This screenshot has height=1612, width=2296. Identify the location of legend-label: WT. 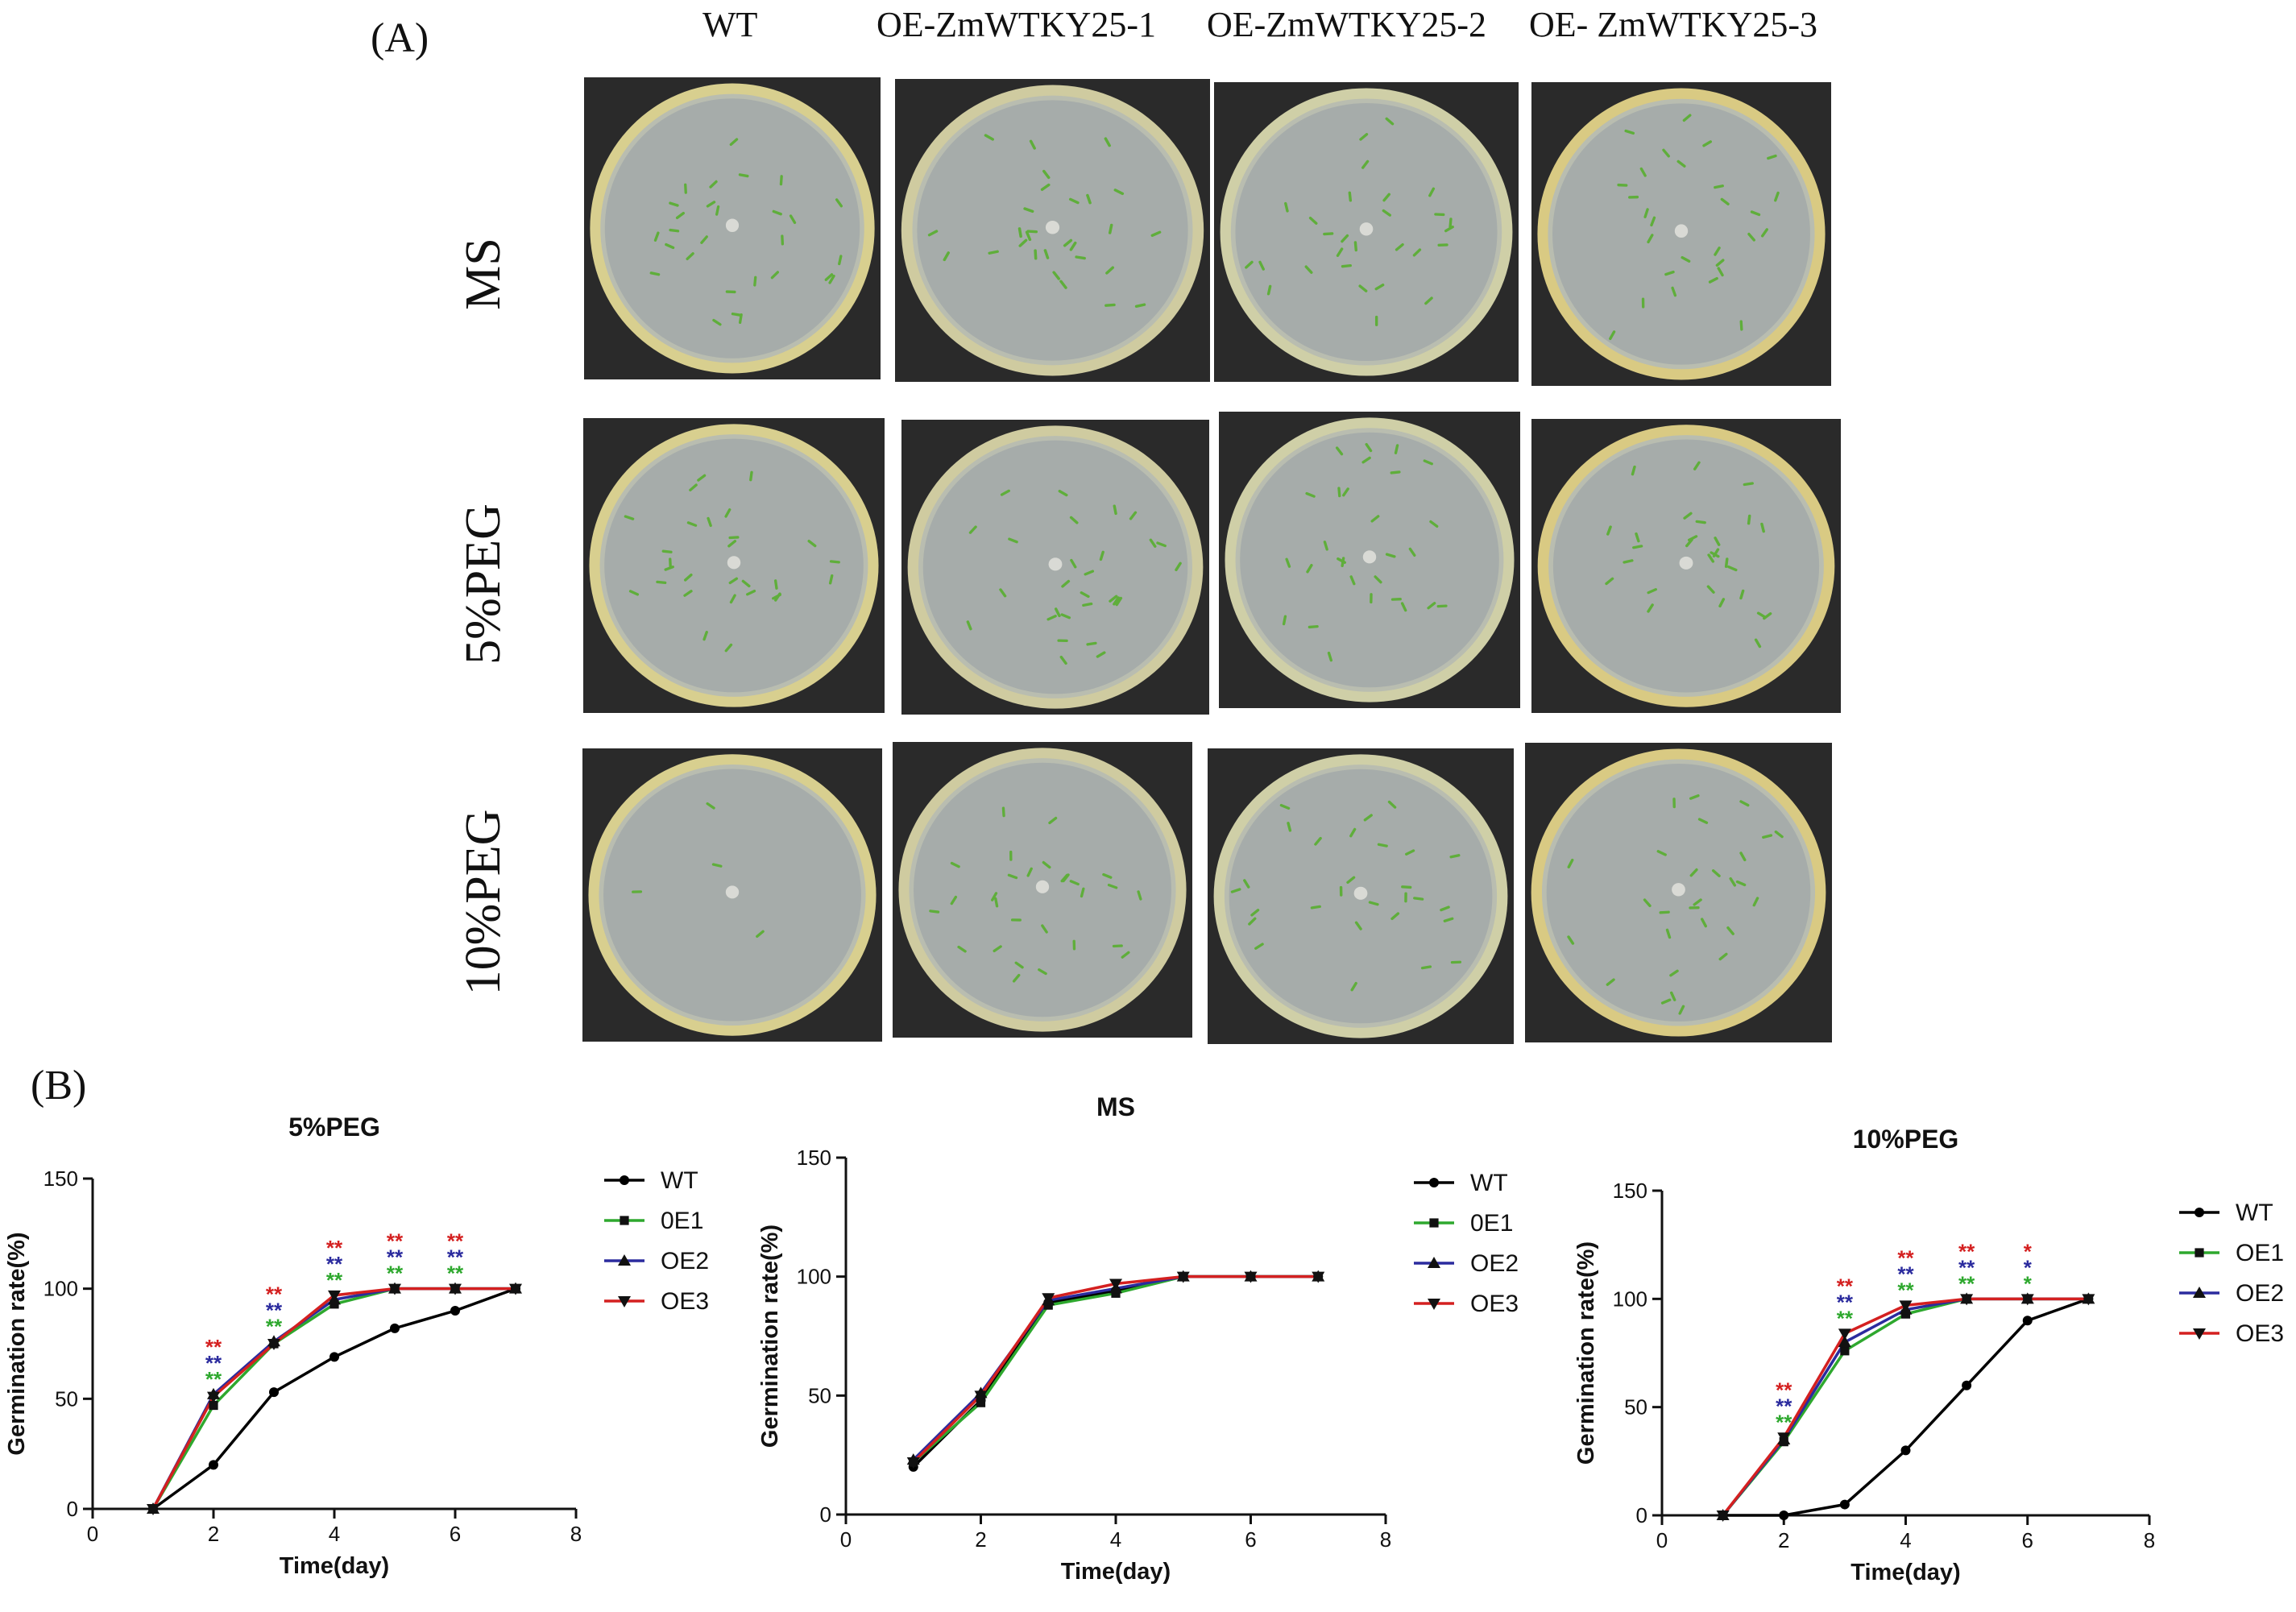
(1489, 1183).